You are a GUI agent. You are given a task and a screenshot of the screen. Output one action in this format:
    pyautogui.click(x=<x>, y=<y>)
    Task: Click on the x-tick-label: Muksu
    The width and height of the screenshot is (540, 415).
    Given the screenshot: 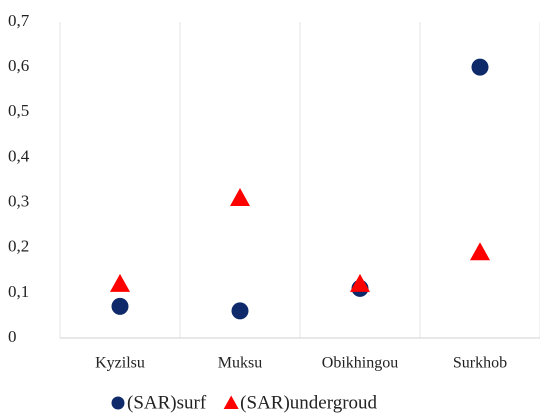 What is the action you would take?
    pyautogui.click(x=240, y=363)
    